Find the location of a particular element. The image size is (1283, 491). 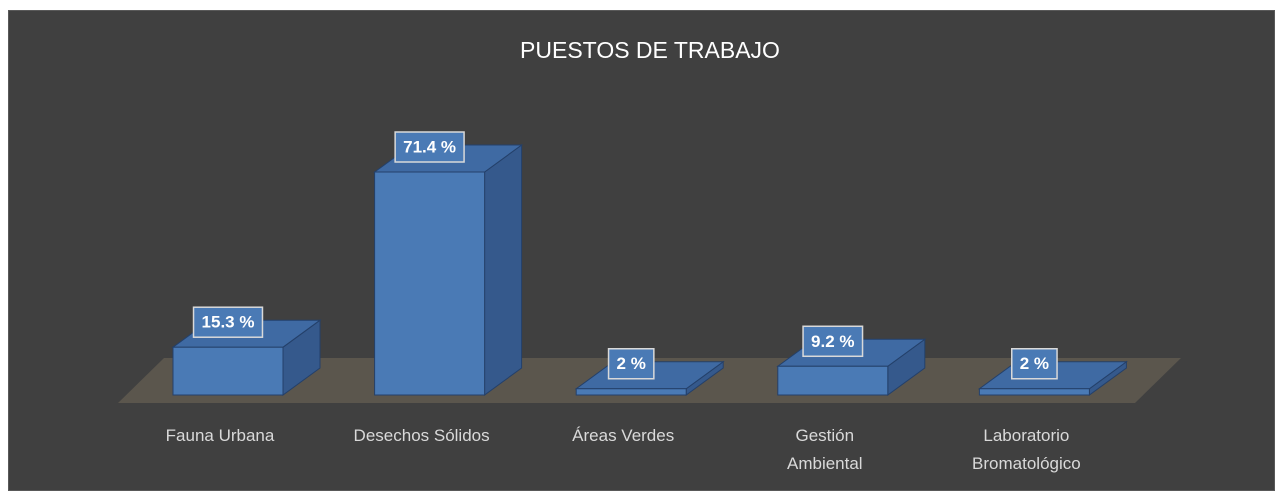

data-label: 9.2 % is located at coordinates (832, 341).